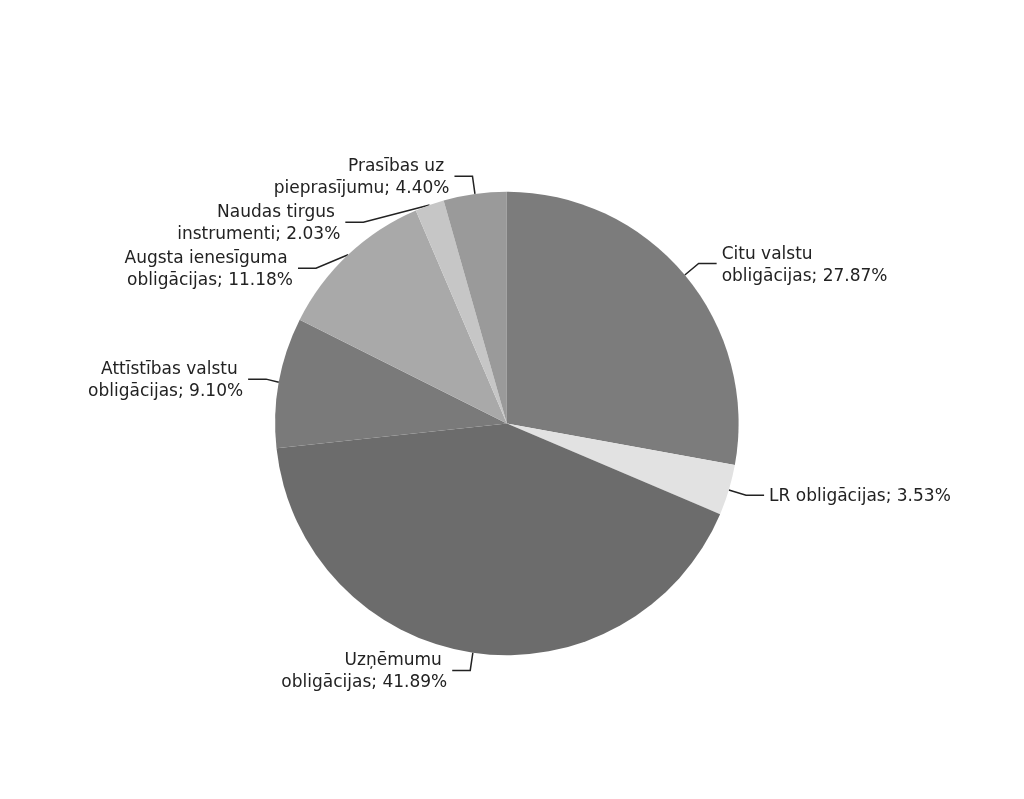  I want to click on slice-label: LR obligācijas; 3.53%, so click(860, 495).